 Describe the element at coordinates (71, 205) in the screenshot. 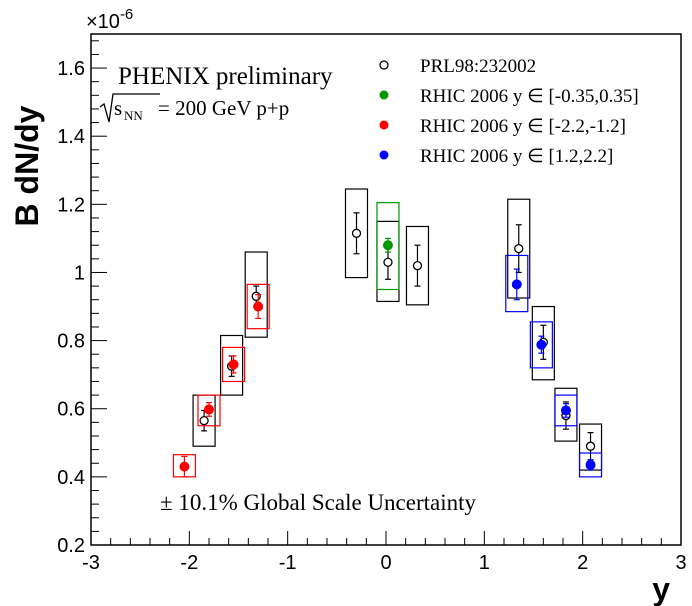

I see `y-tick-label: 1.2` at that location.